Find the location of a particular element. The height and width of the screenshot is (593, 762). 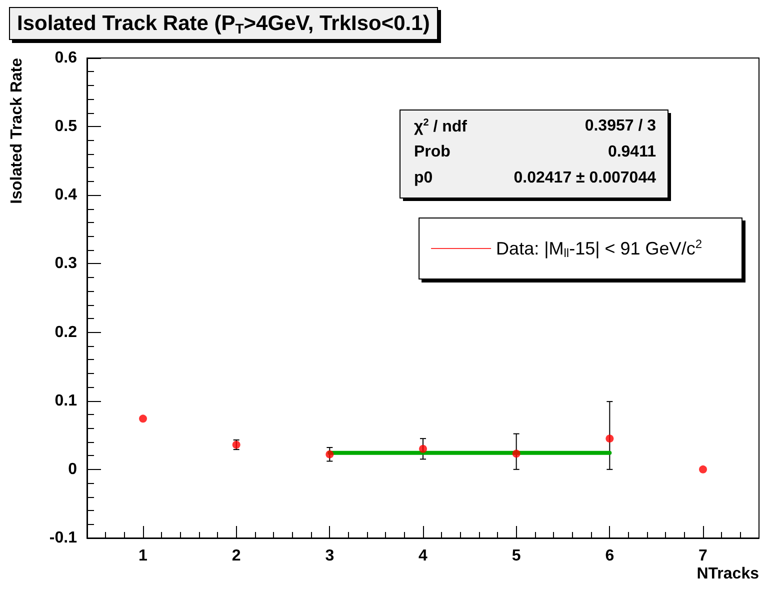

x-tick-label: 7 is located at coordinates (703, 556).